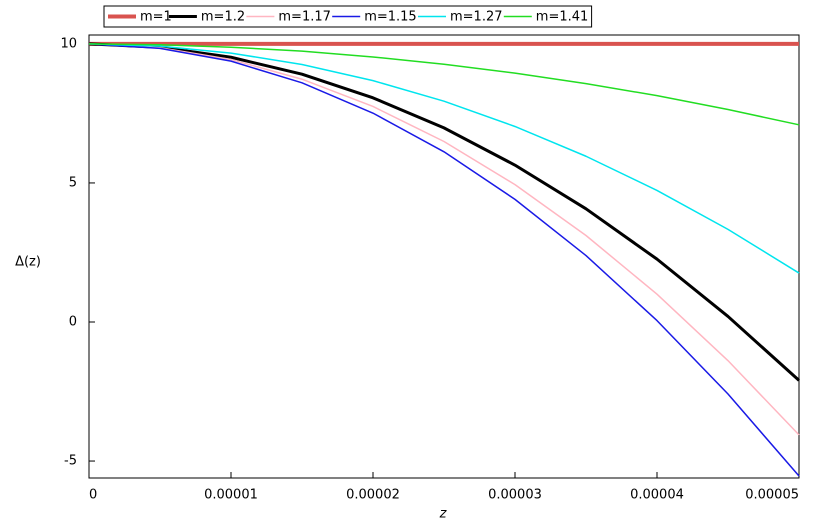  I want to click on data-line, so click(444, 84).